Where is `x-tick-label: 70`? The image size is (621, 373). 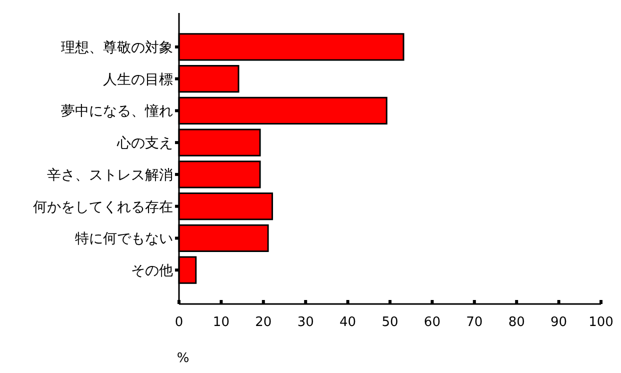
x-tick-label: 70 is located at coordinates (474, 322).